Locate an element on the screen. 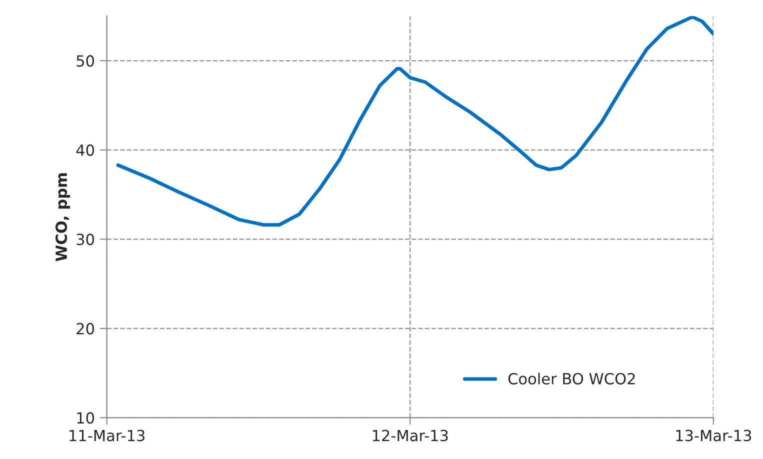 This screenshot has height=459, width=763. y-axis-title: WCO, ppm is located at coordinates (63, 217).